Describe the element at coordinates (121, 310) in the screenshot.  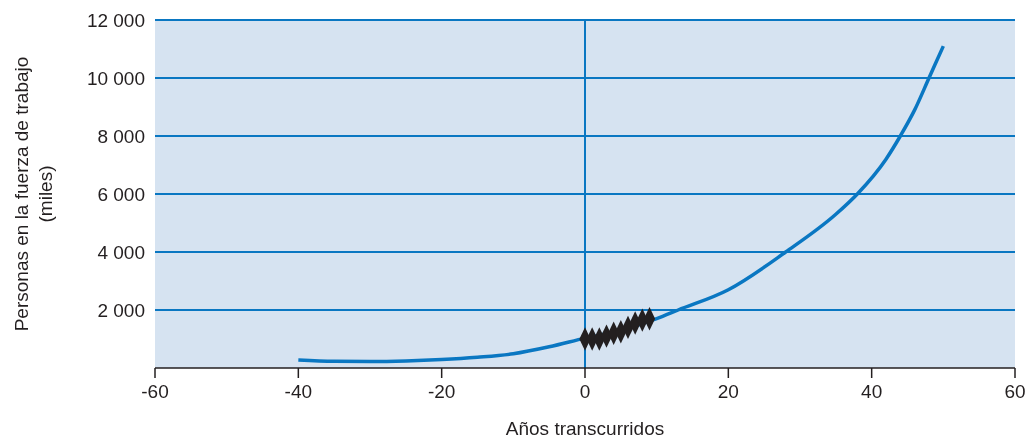
I see `y-tick-label: 2 000` at that location.